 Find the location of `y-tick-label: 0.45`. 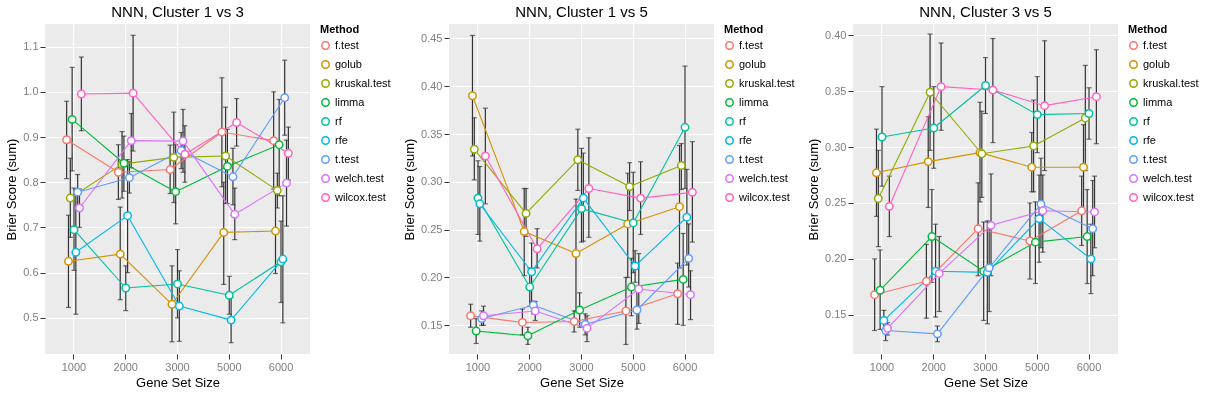

y-tick-label: 0.45 is located at coordinates (432, 37).